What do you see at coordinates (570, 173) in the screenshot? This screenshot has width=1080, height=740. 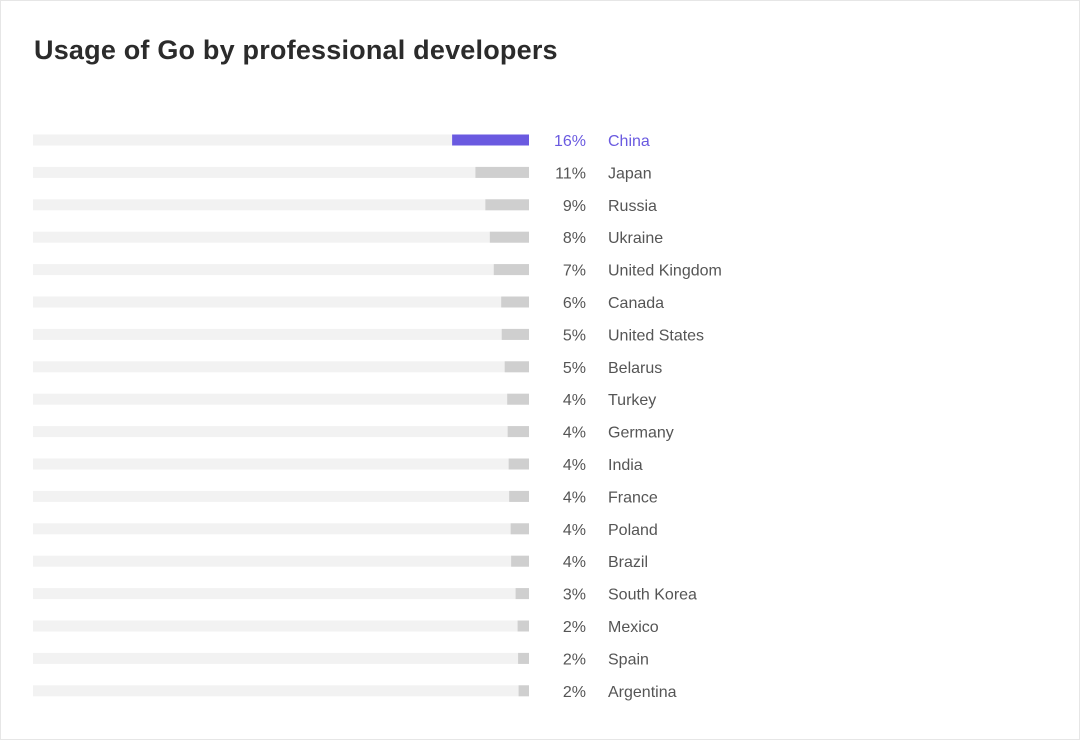 I see `bar-value-label: 11%` at bounding box center [570, 173].